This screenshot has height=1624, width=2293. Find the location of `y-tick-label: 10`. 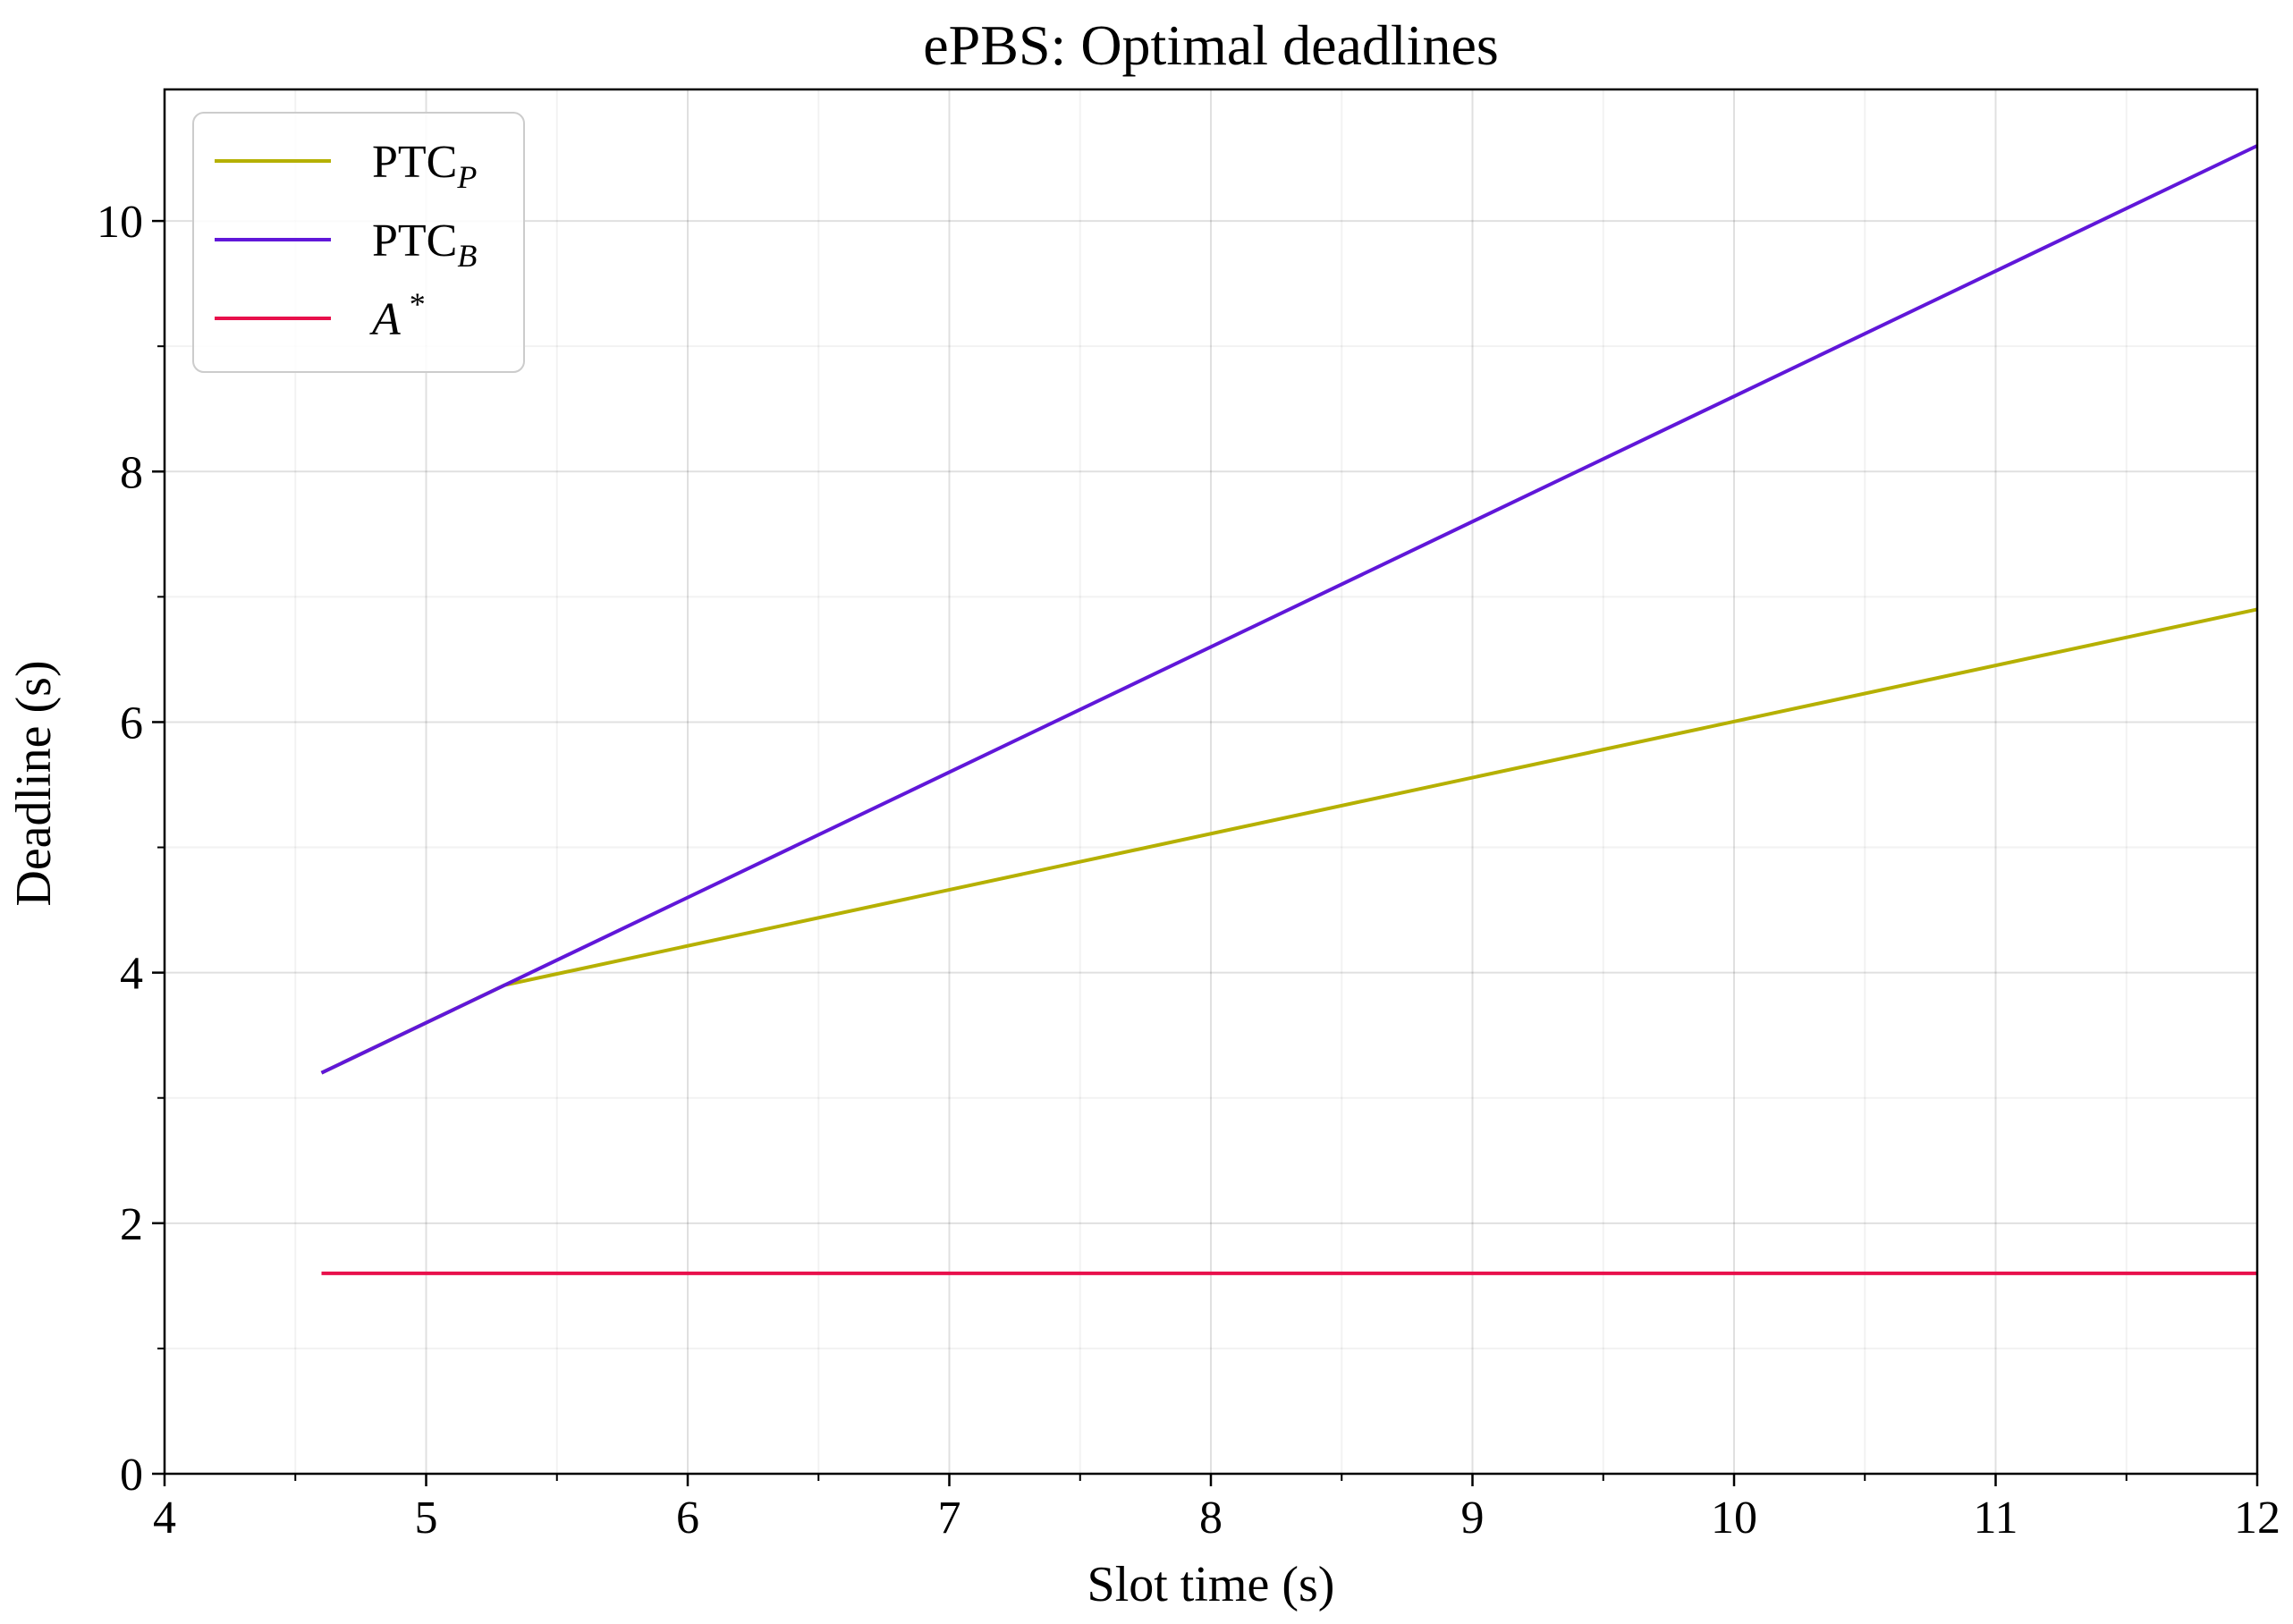

y-tick-label: 10 is located at coordinates (120, 222).